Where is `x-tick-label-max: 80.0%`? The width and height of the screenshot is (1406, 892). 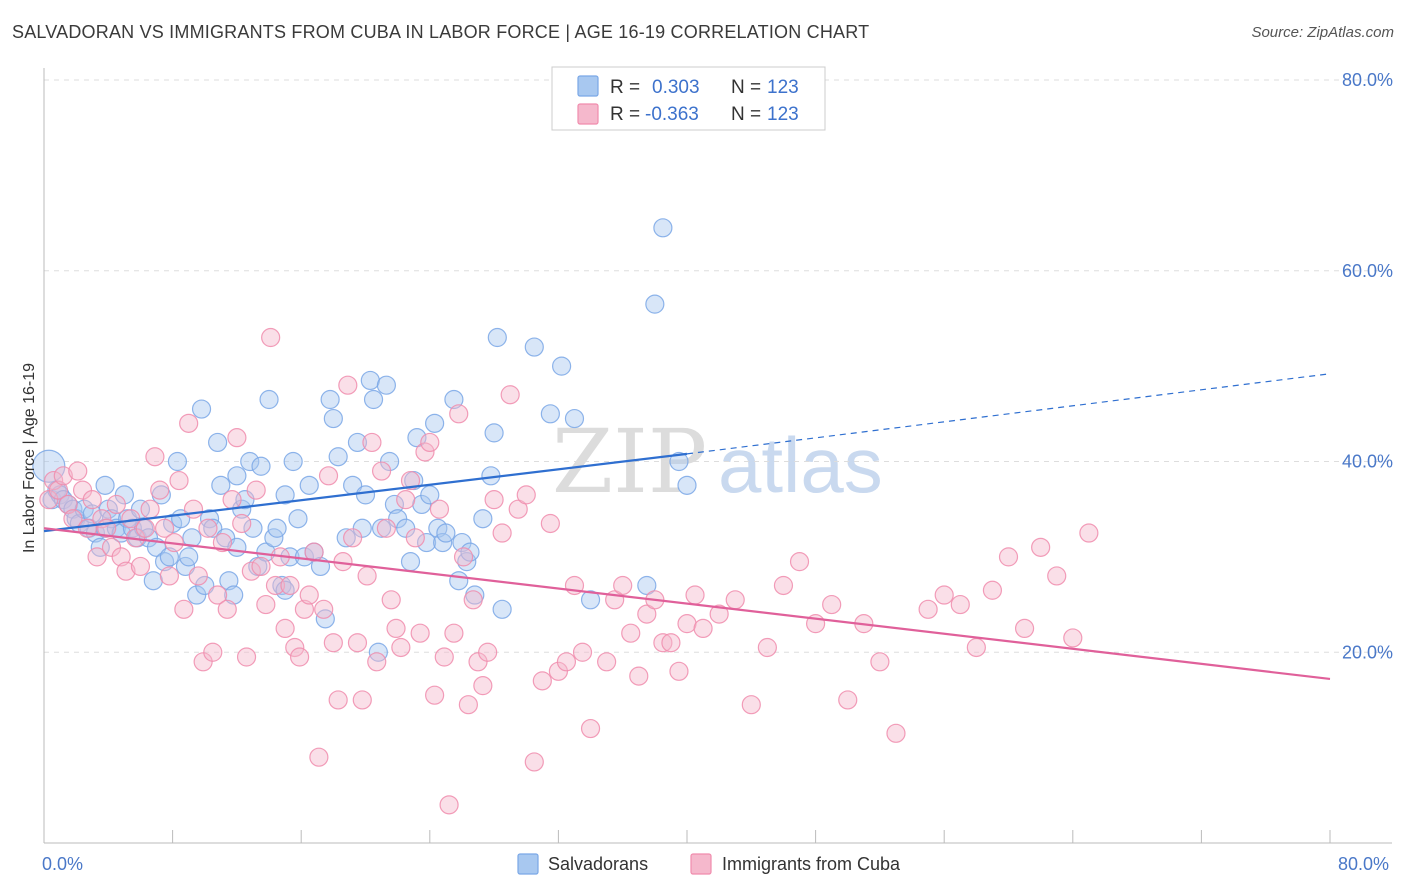
x-tick-label-max: 80.0% is located at coordinates (1363, 864).